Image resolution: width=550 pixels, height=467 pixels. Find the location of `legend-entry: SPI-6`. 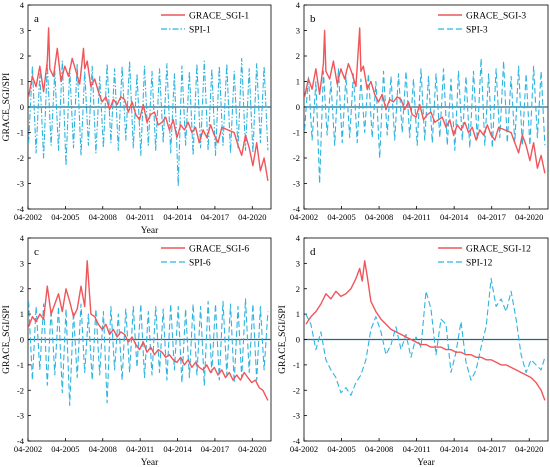

legend-entry: SPI-6 is located at coordinates (200, 264).